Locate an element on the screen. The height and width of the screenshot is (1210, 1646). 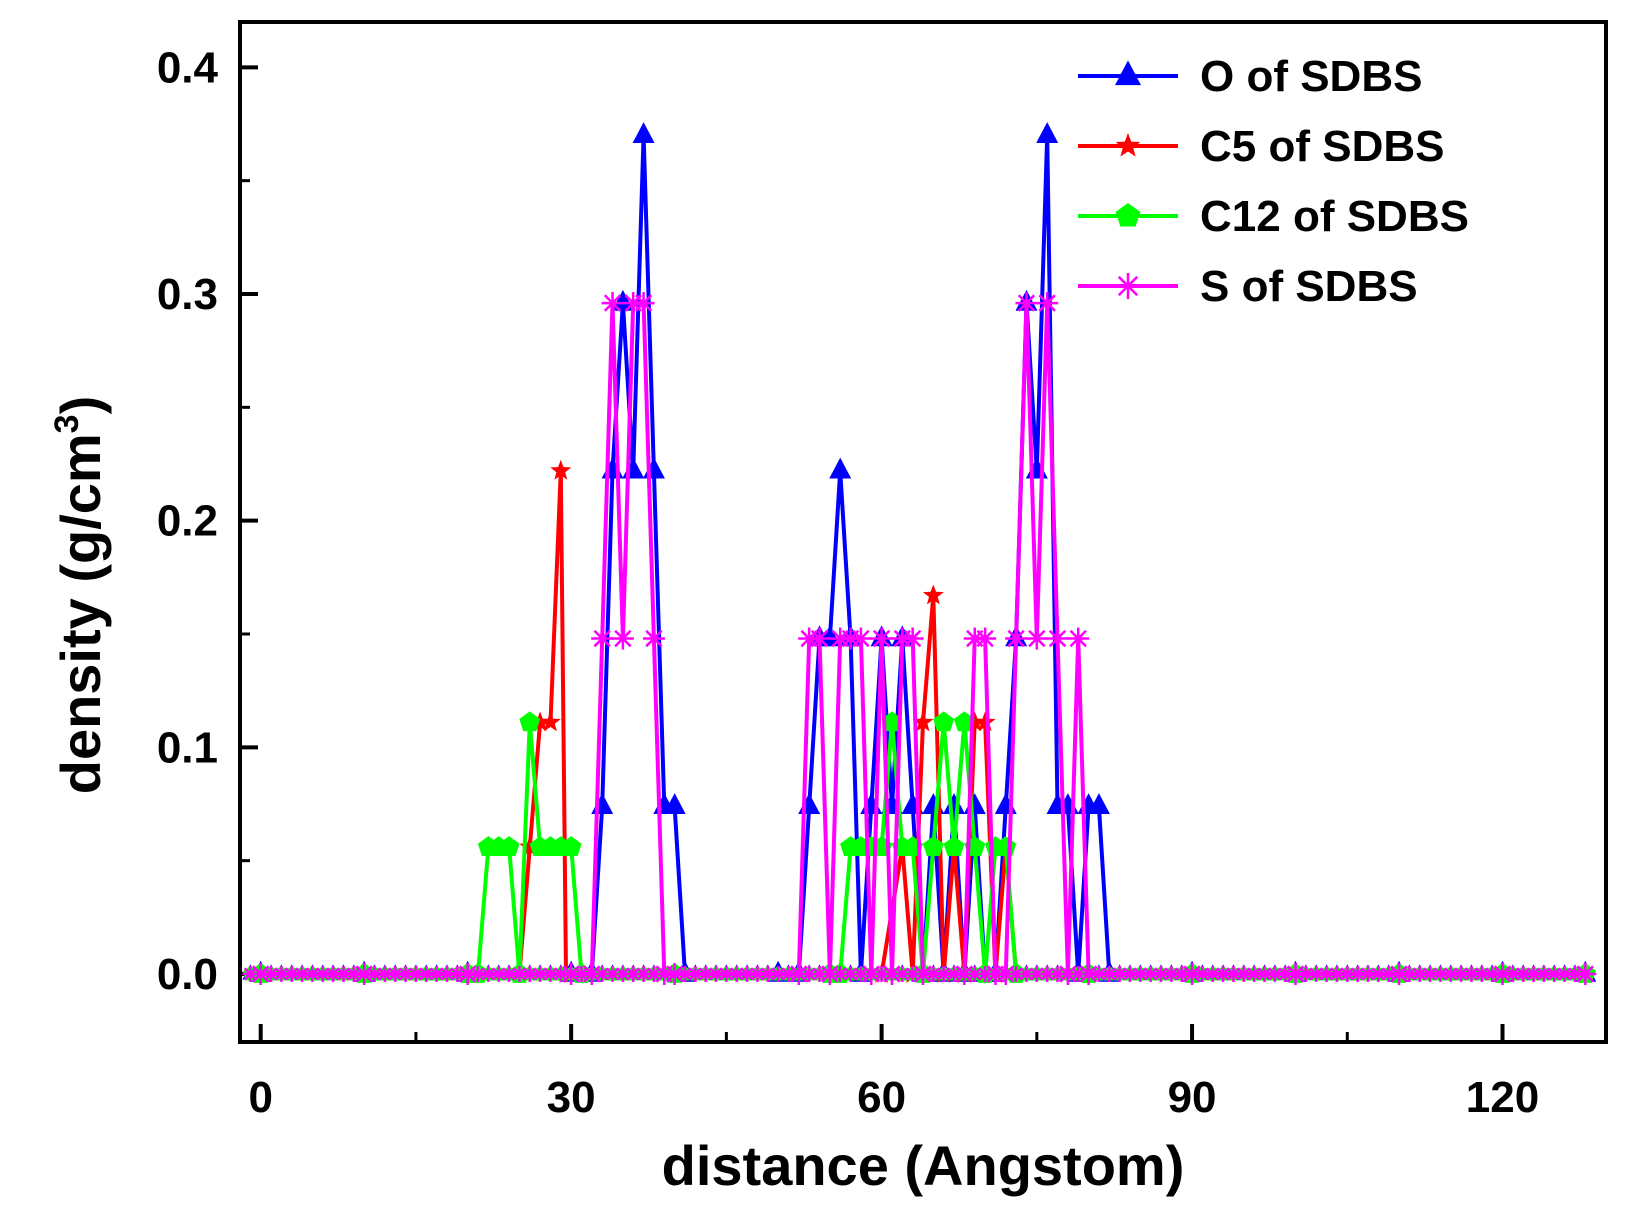
x-tick-label: 90 is located at coordinates (1192, 1097).